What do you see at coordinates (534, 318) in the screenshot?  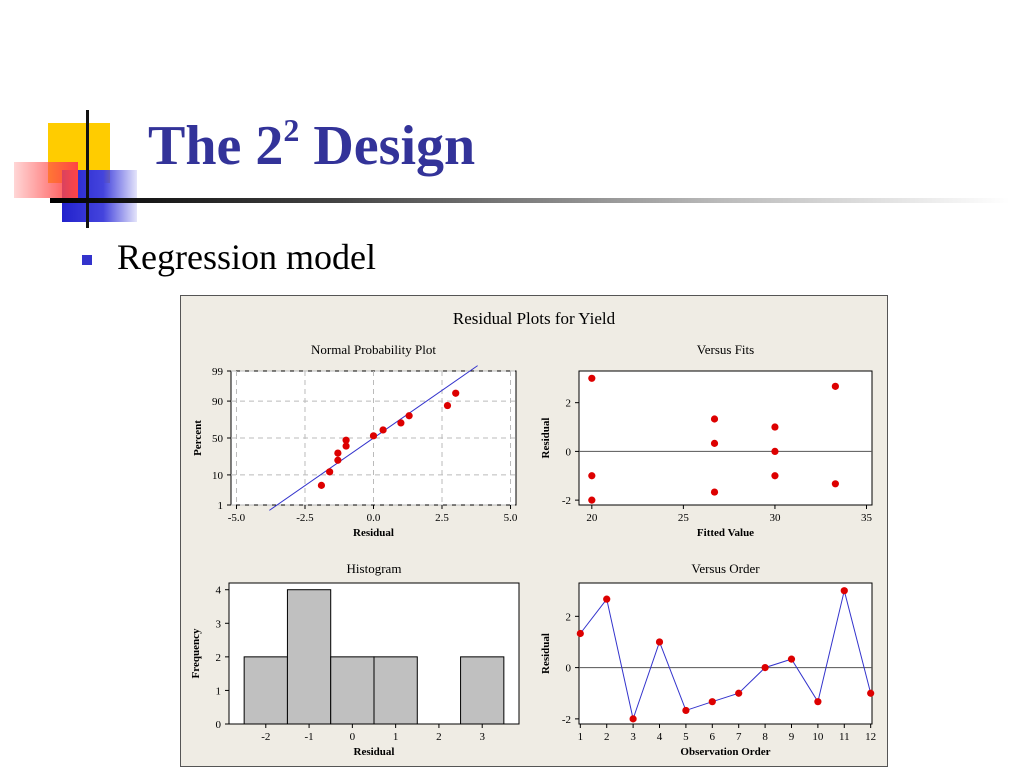 I see `figure-title: Residual Plots for Yield` at bounding box center [534, 318].